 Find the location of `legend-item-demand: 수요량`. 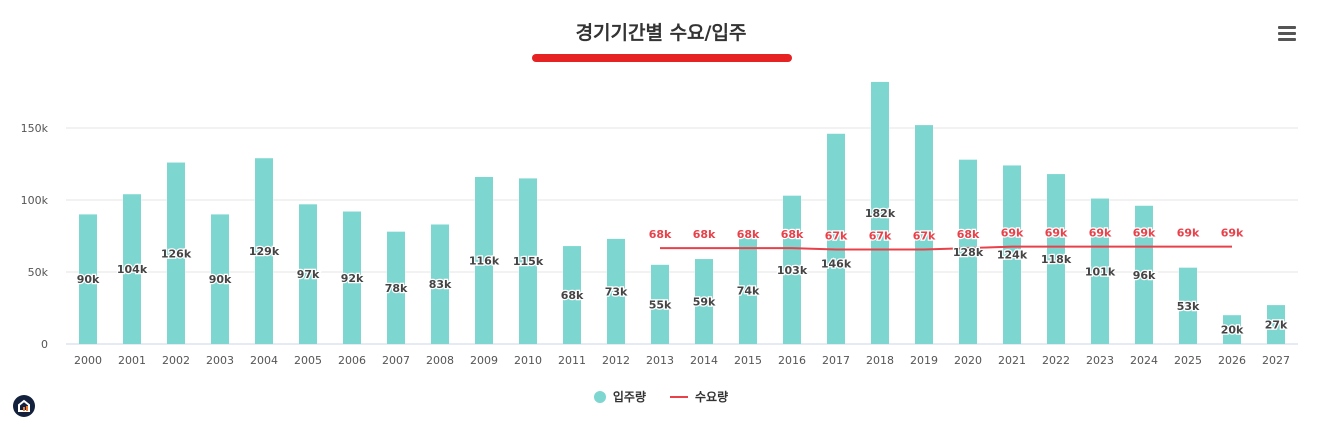

legend-item-demand: 수요량 is located at coordinates (699, 396).